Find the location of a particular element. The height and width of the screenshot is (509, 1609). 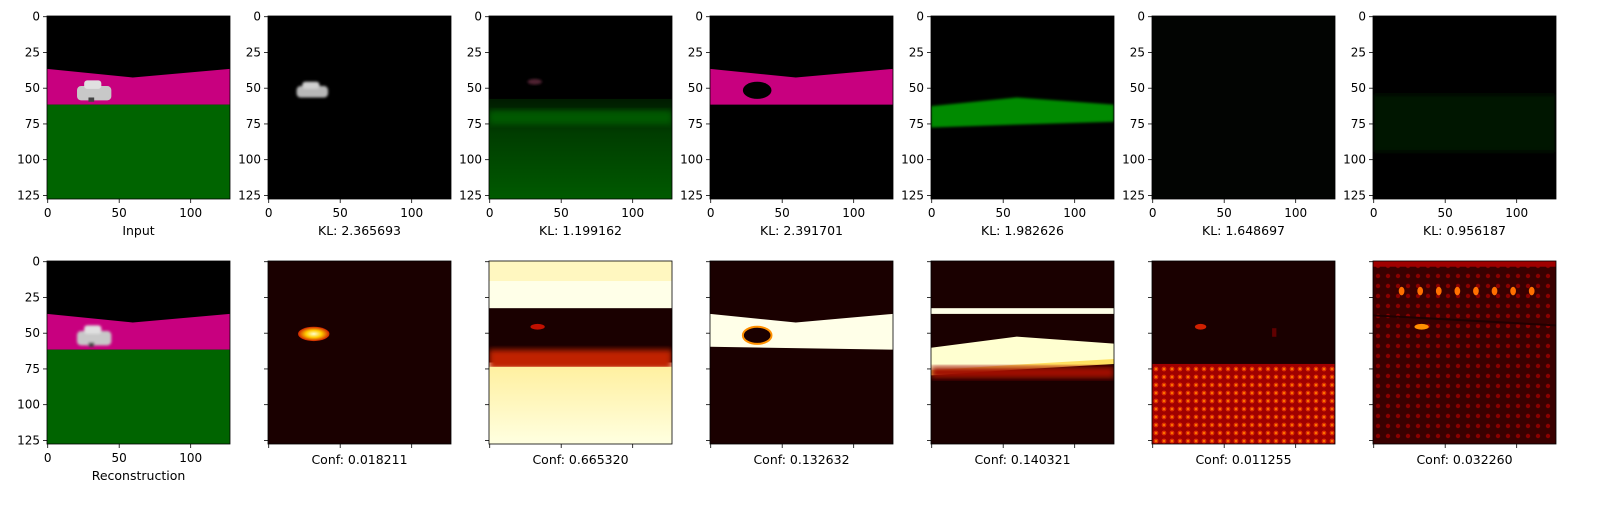

panel-r0-c3: 0 50 100 0 25 50 75 100 125 KL: 2.391701 is located at coordinates (787, 124).